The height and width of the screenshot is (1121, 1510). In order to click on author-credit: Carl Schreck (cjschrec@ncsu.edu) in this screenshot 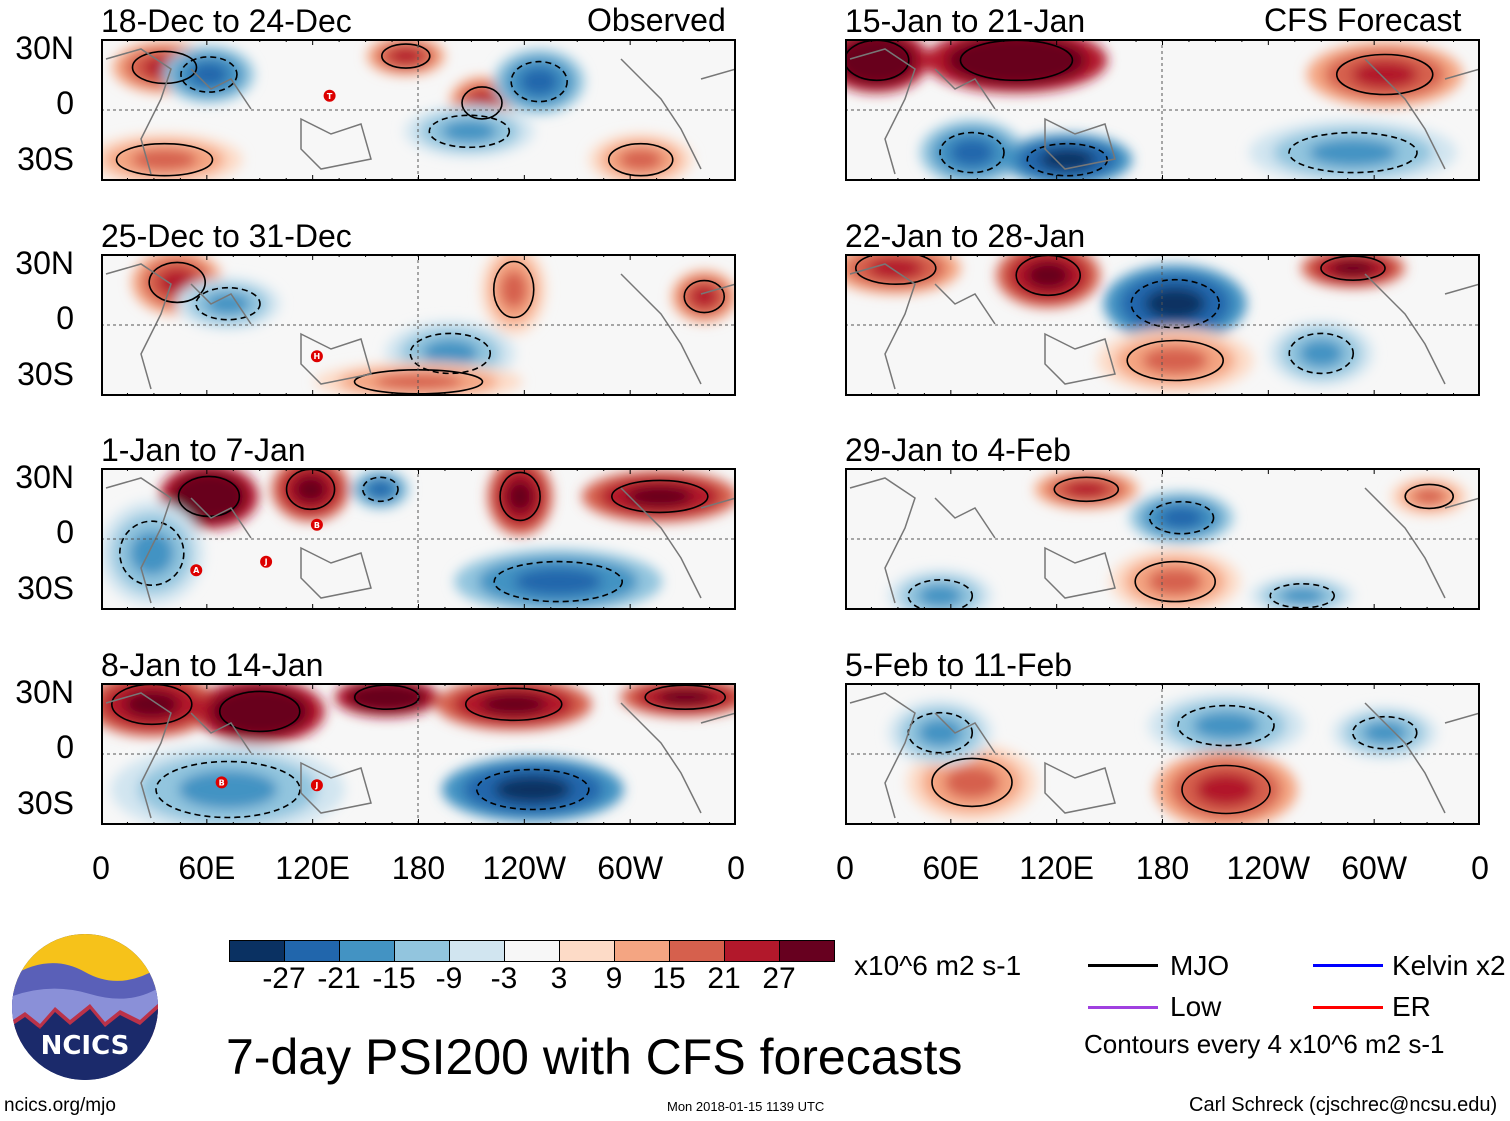, I will do `click(1343, 1105)`.